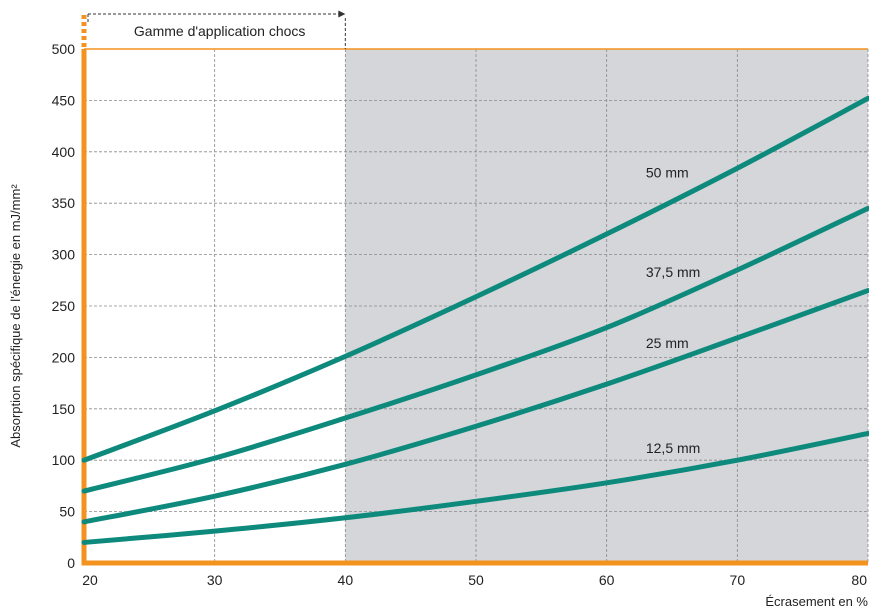 Image resolution: width=869 pixels, height=610 pixels. Describe the element at coordinates (64, 409) in the screenshot. I see `y-tick-label: 150` at that location.